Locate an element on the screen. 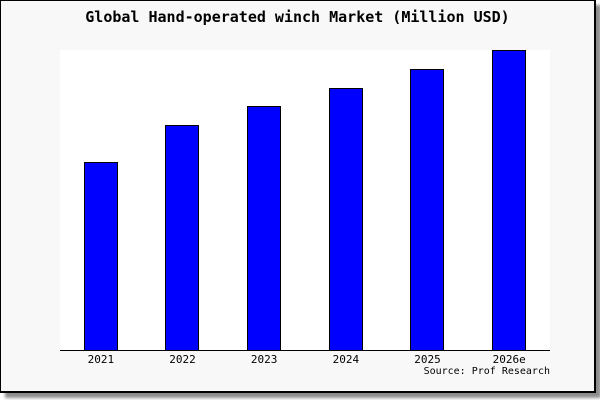  bar-2025 is located at coordinates (427, 209).